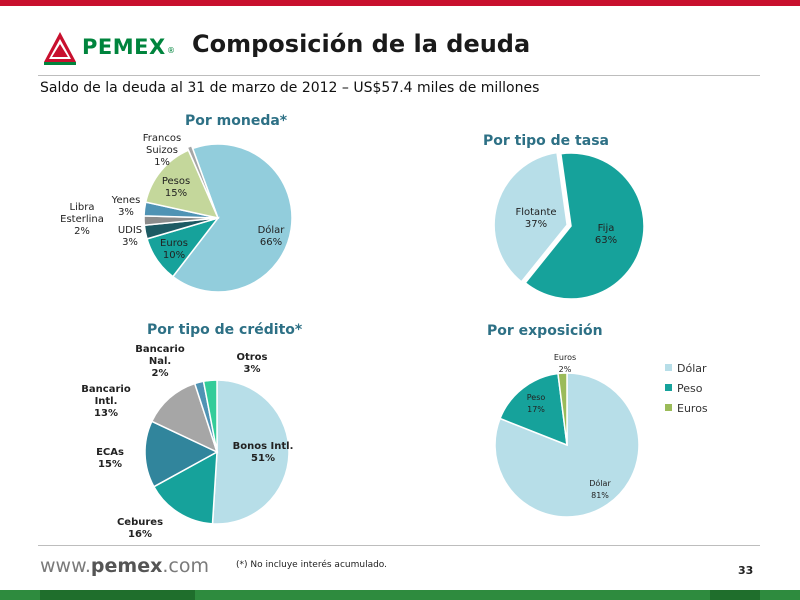 The height and width of the screenshot is (600, 800). I want to click on slice-label-bonos-intl: Bonos Intl. 51%, so click(263, 452).